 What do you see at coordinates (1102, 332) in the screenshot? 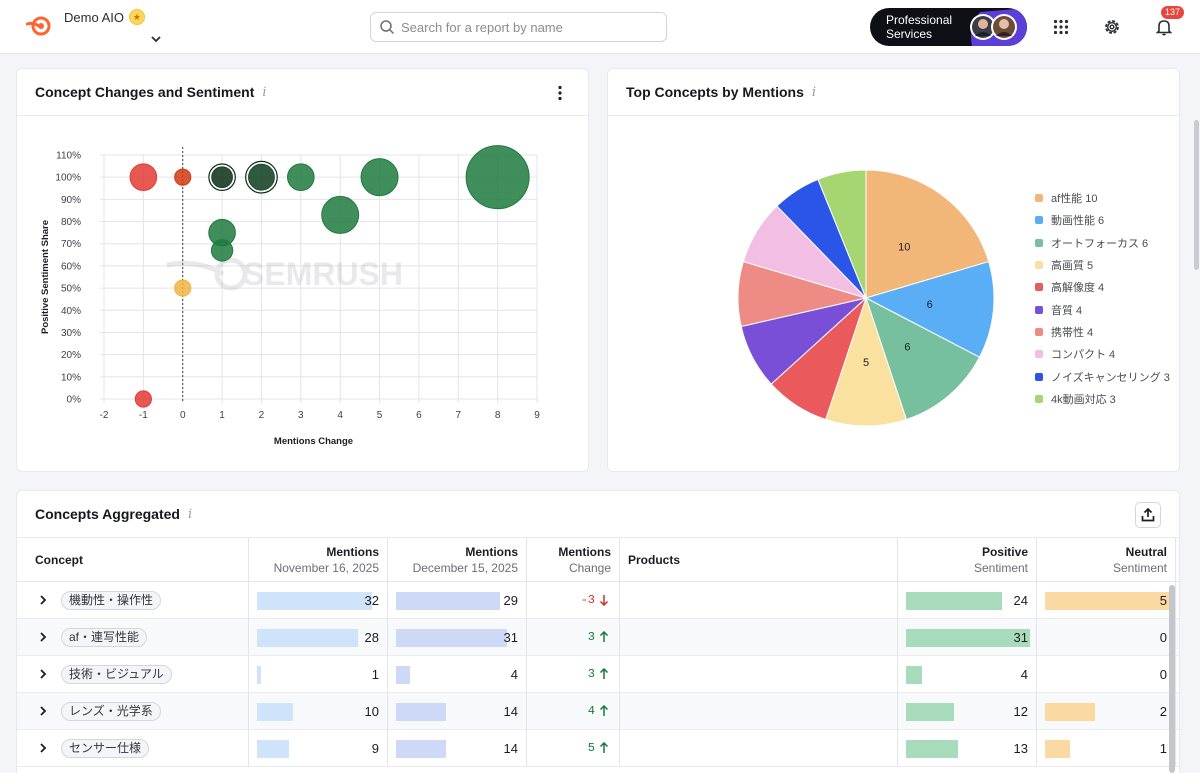
I see `legend-item: 携帯性 4` at bounding box center [1102, 332].